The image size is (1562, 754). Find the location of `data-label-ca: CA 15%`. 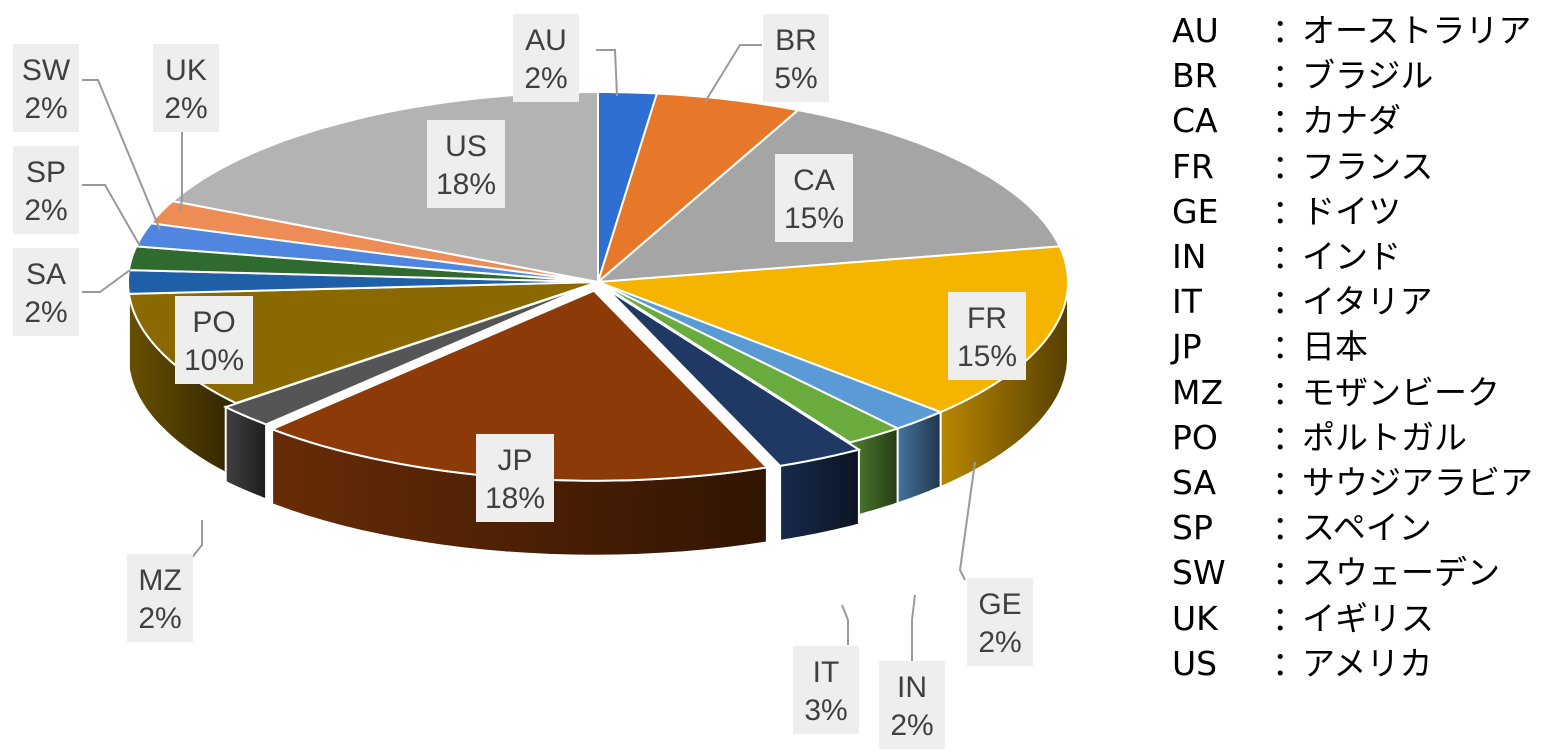

data-label-ca: CA 15% is located at coordinates (814, 198).